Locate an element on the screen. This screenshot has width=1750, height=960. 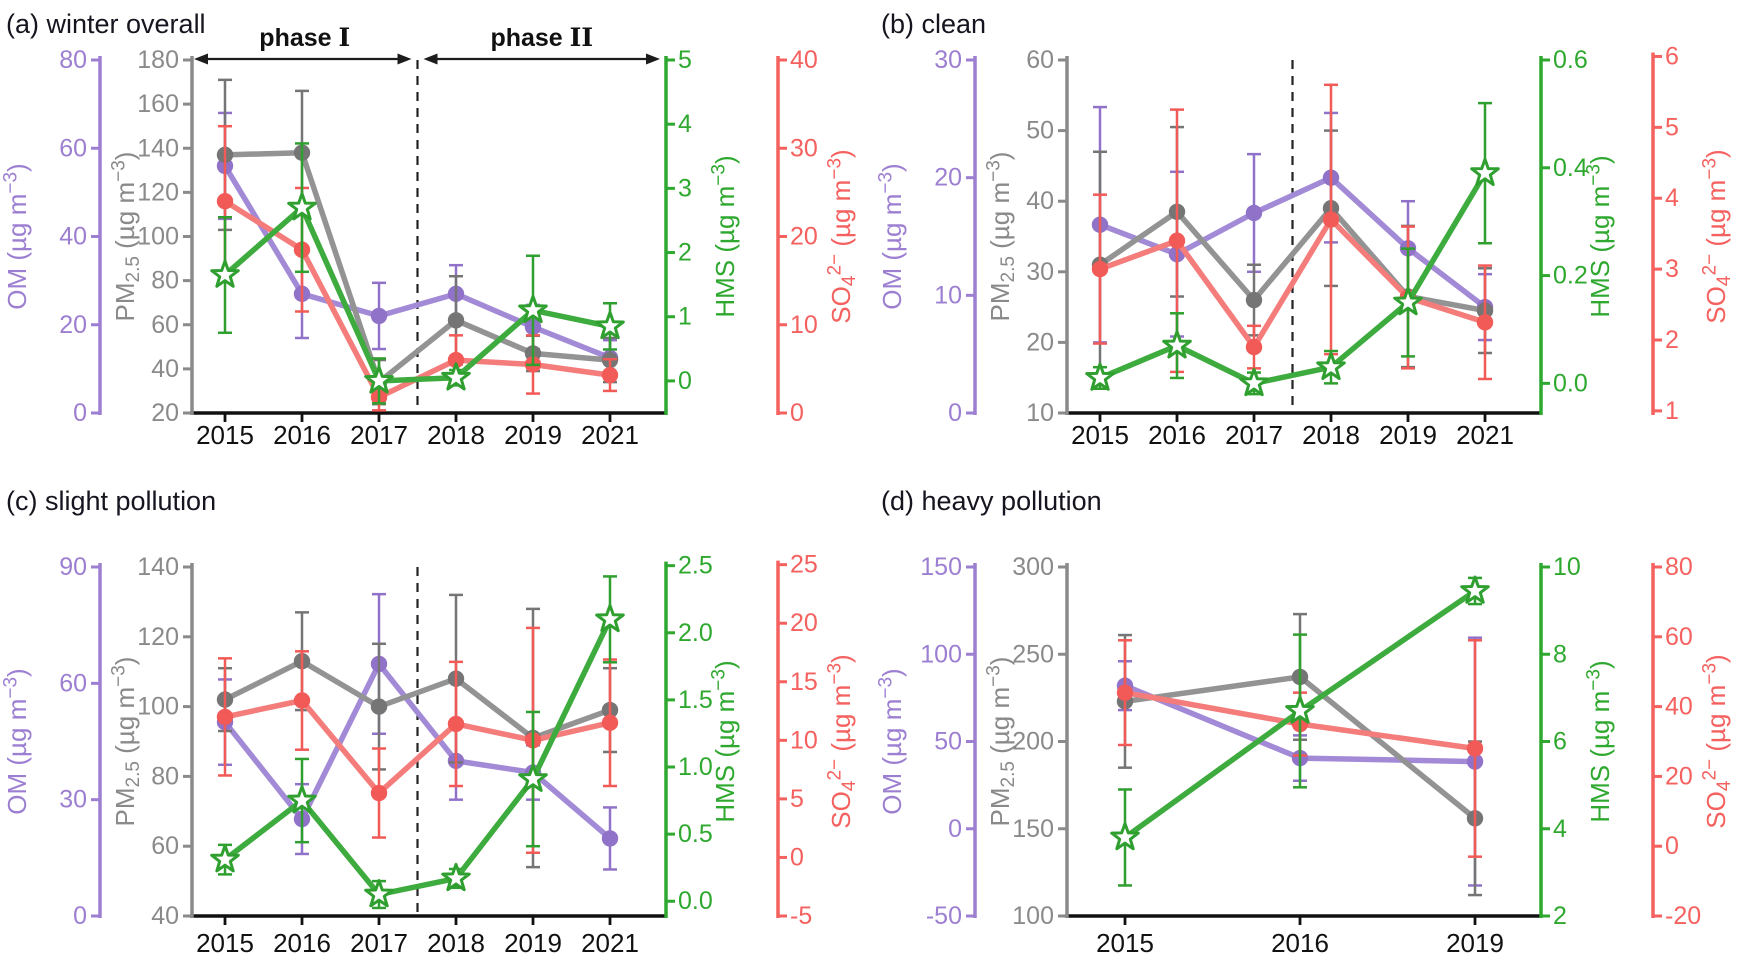
phase-label: phase I is located at coordinates (304, 37).